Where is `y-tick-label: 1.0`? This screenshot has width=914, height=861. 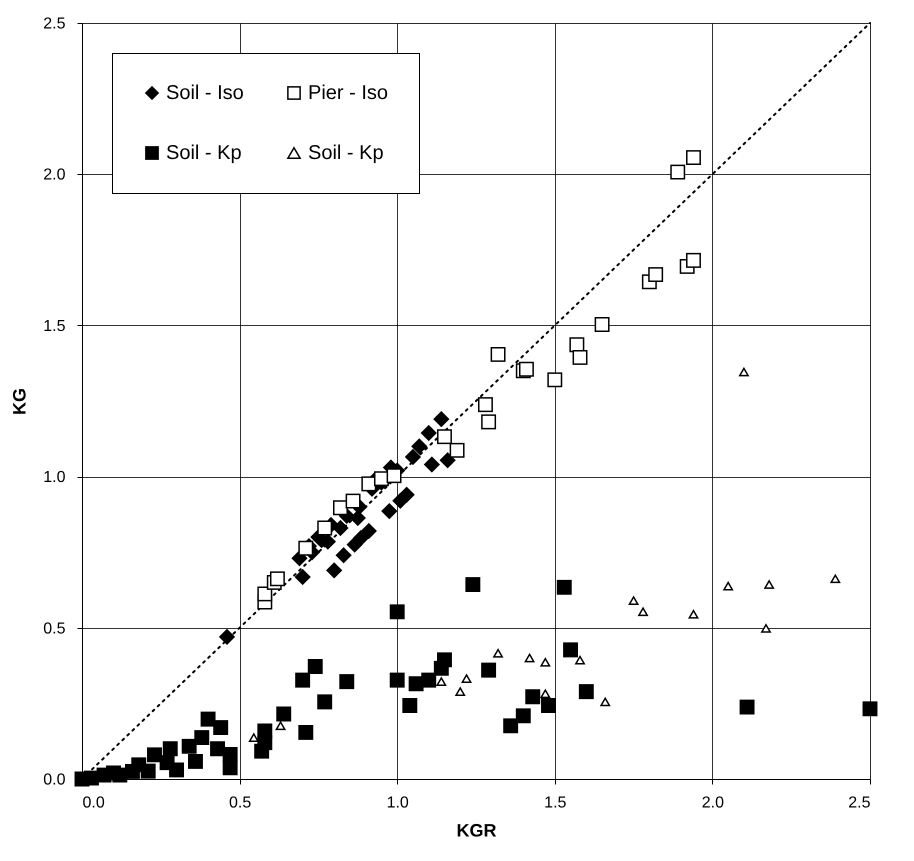
y-tick-label: 1.0 is located at coordinates (54, 477).